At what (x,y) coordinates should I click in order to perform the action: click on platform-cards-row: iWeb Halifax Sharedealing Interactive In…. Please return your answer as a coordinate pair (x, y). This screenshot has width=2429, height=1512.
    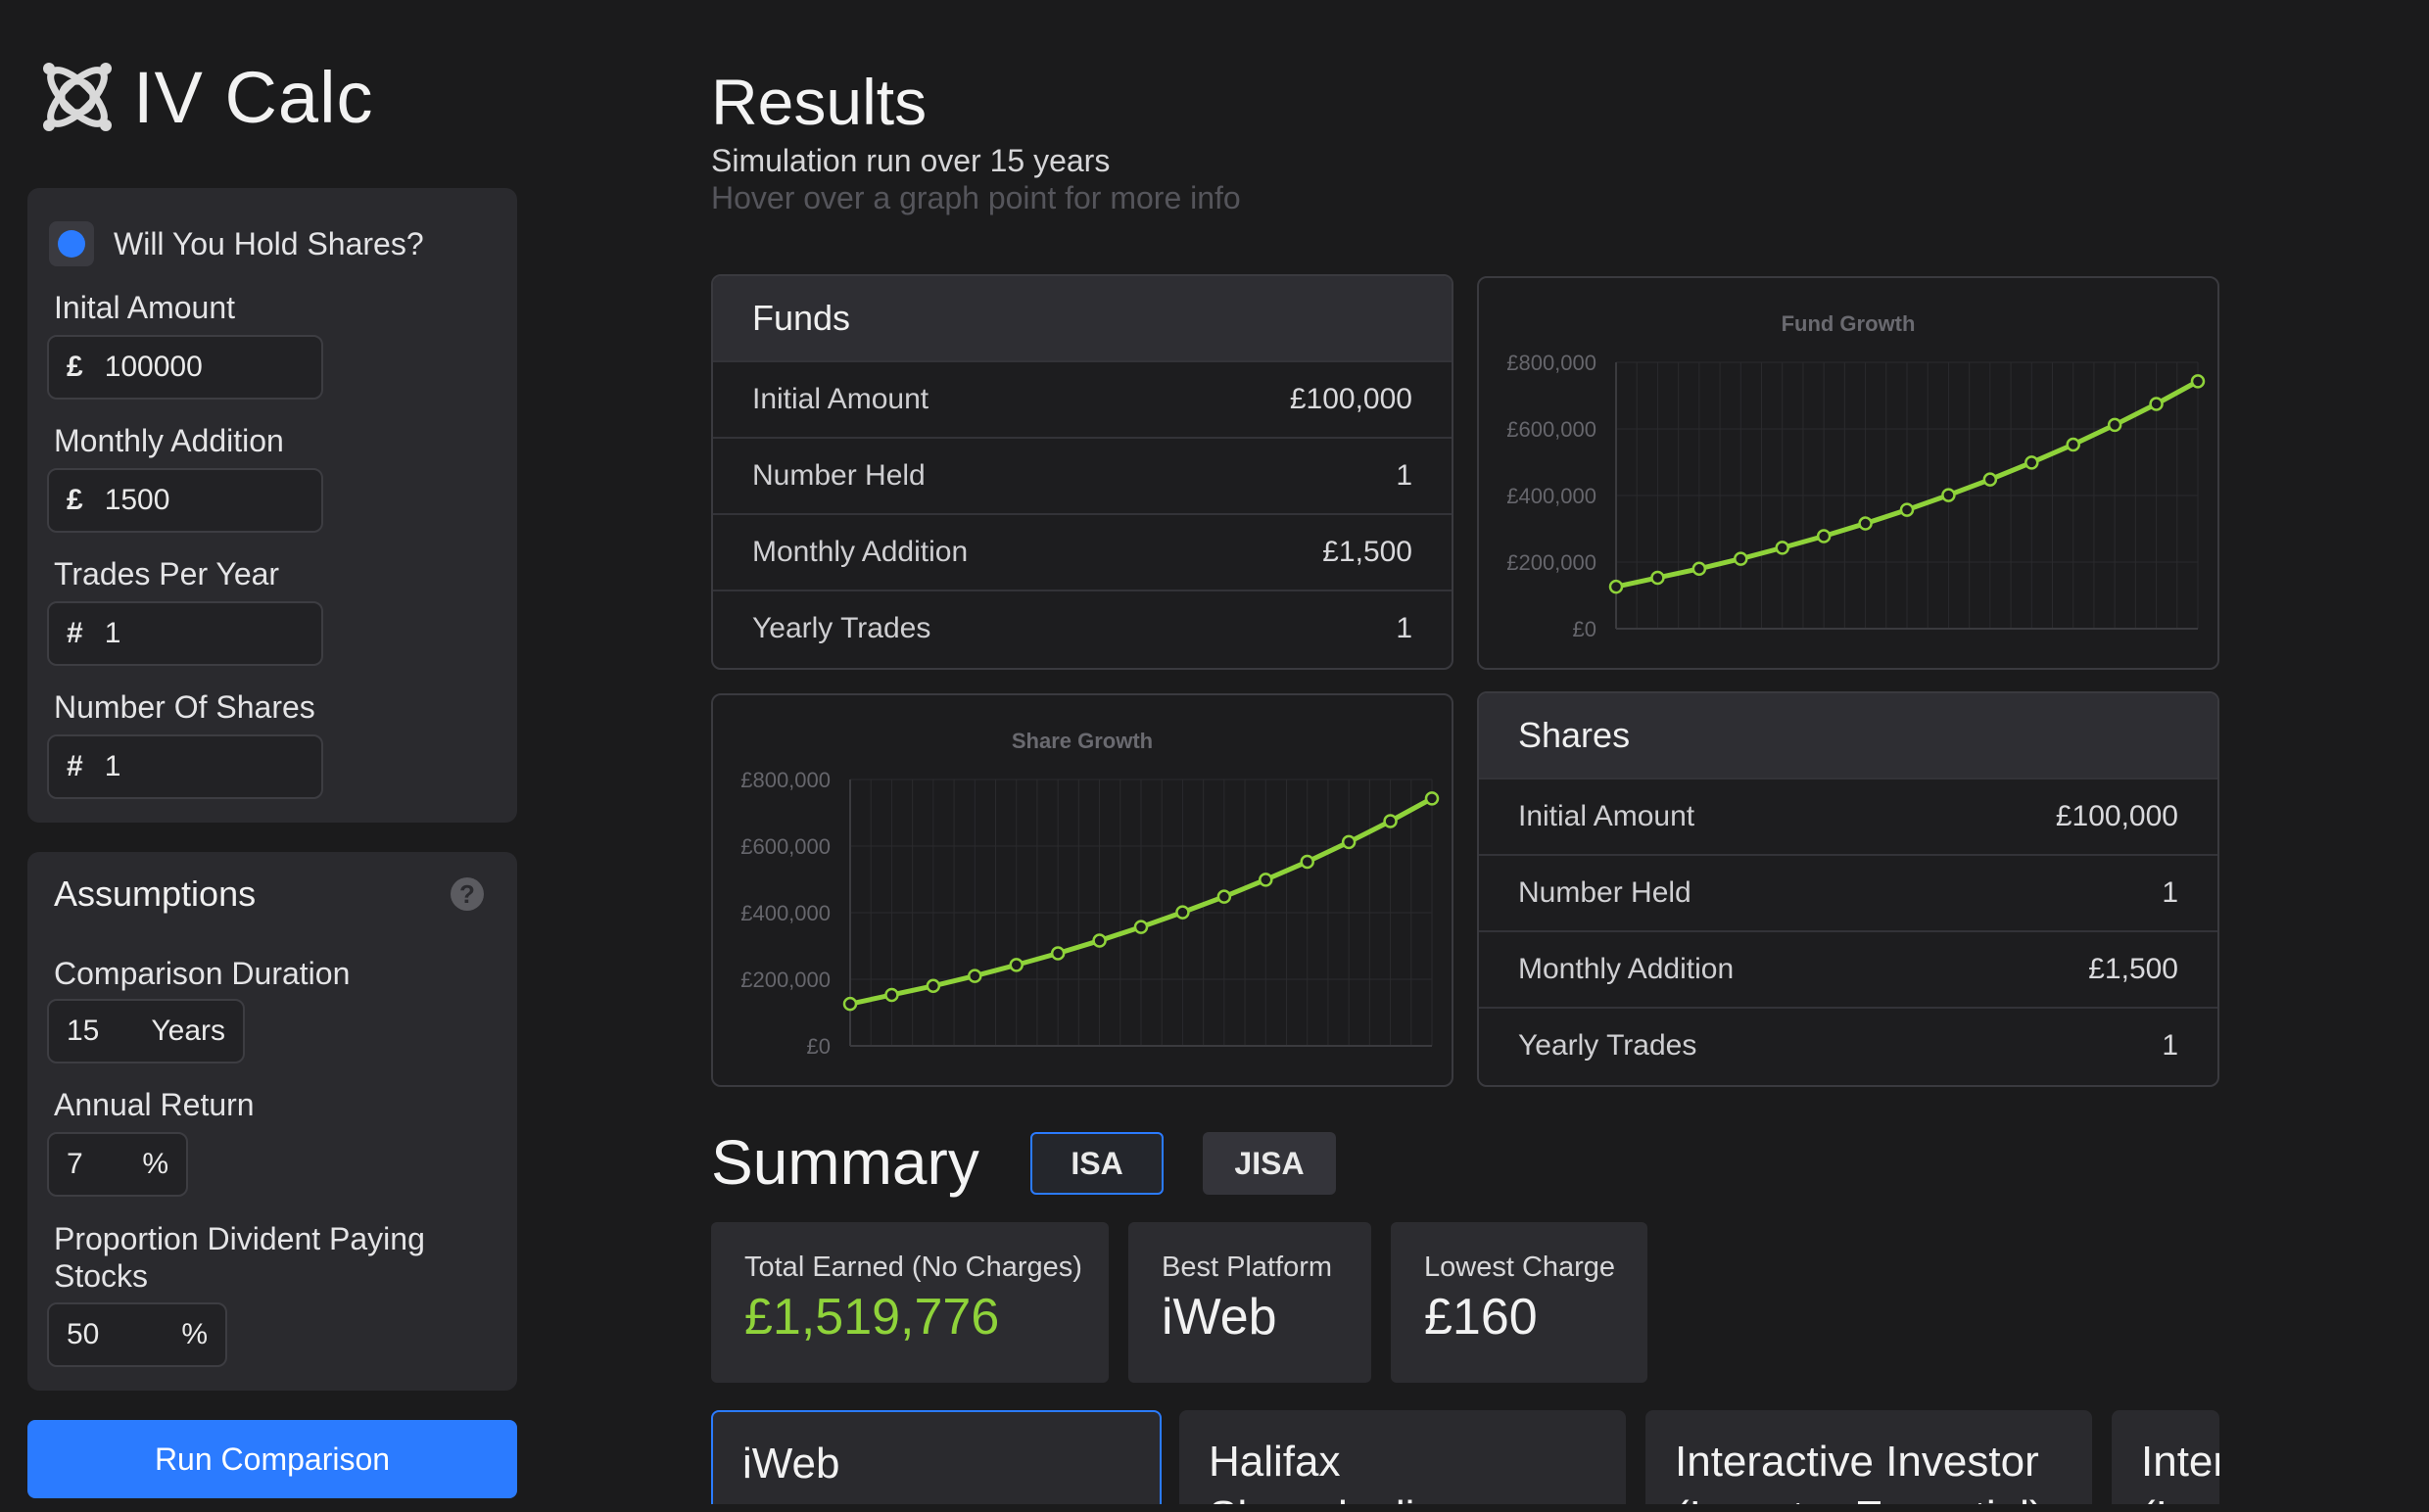
    Looking at the image, I should click on (1465, 1457).